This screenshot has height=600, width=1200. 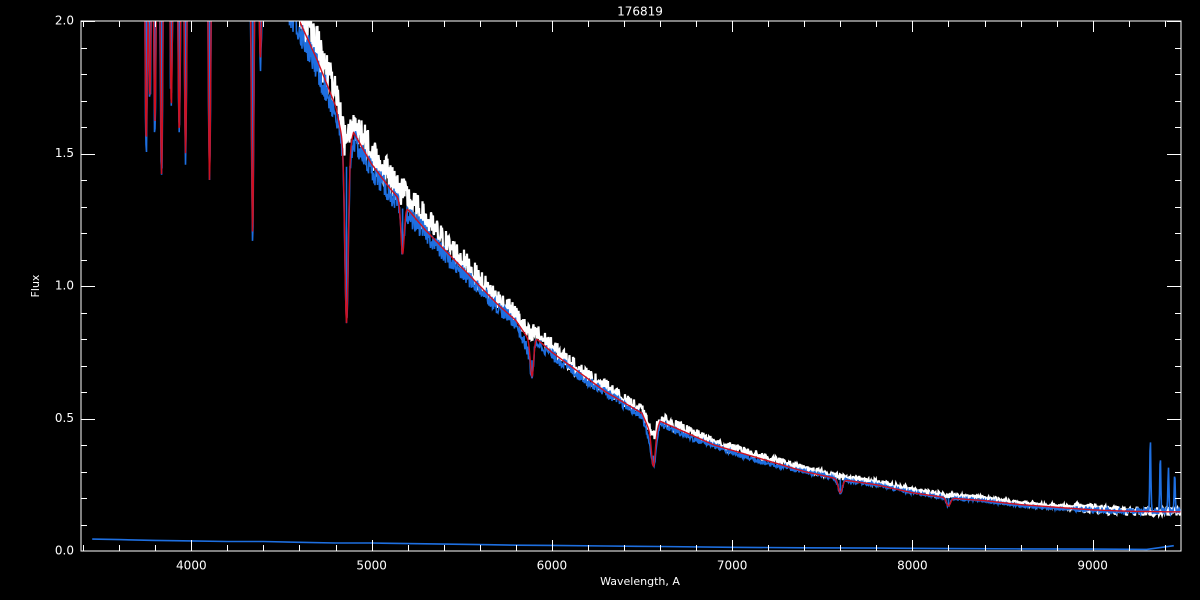 I want to click on y-tick-label: 0.0, so click(x=64, y=551).